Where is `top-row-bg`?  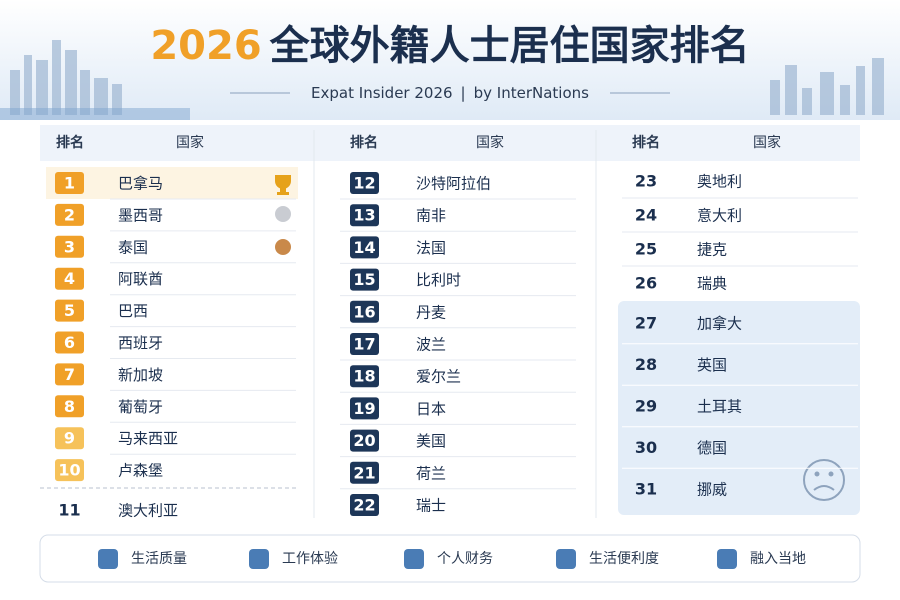
top-row-bg is located at coordinates (172, 183).